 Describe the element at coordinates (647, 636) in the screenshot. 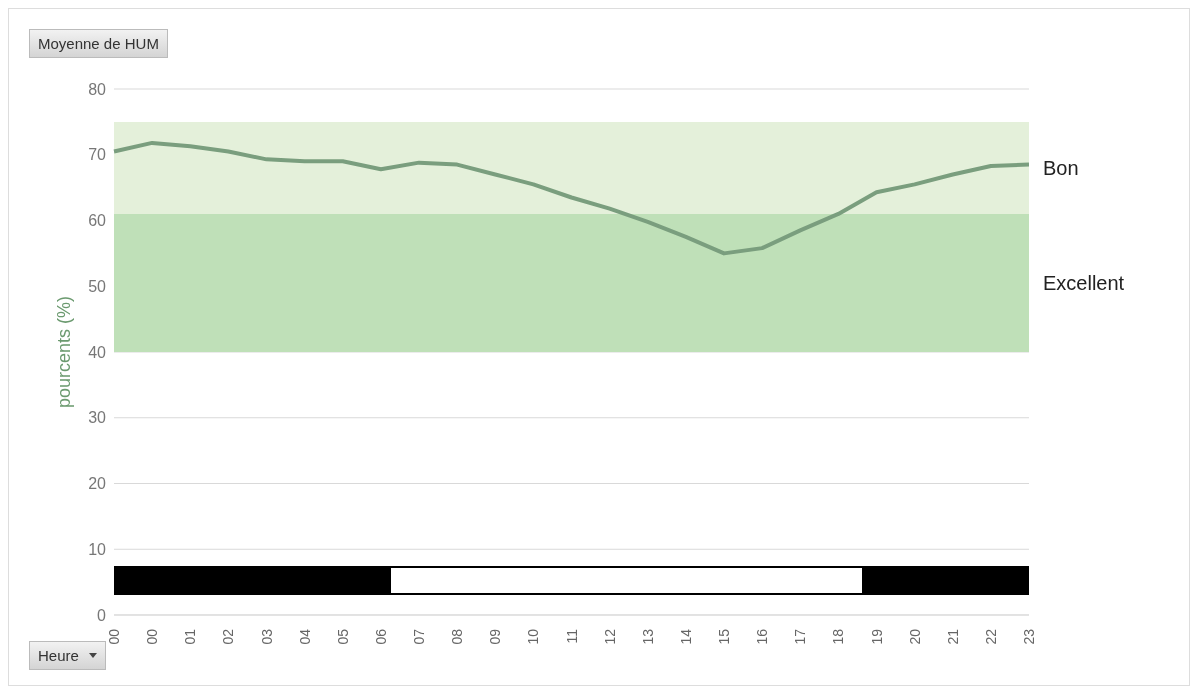

I see `x-tick-label: 13` at that location.